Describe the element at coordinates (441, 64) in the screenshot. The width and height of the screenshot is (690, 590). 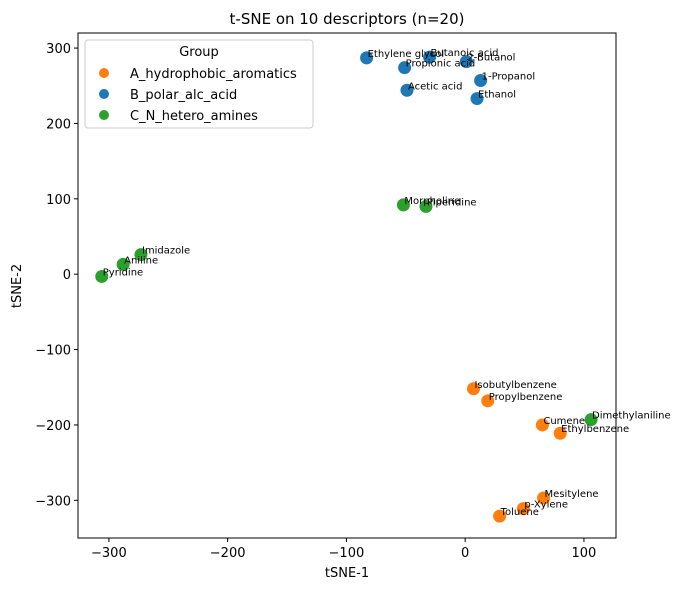
I see `point-label: Propionic acid` at that location.